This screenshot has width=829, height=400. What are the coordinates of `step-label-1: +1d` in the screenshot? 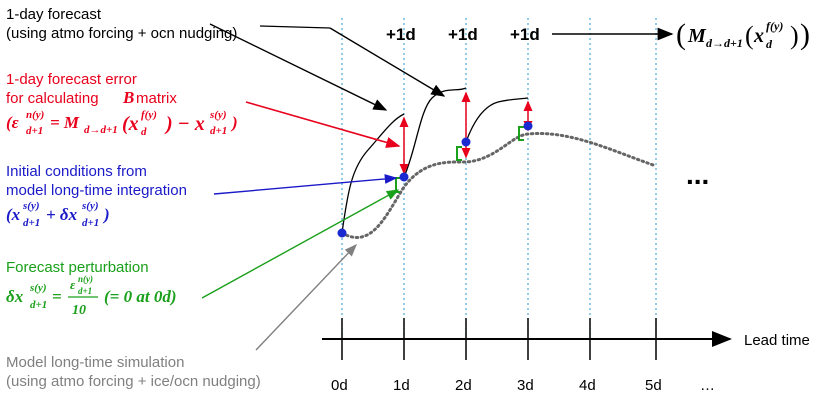 It's located at (401, 34).